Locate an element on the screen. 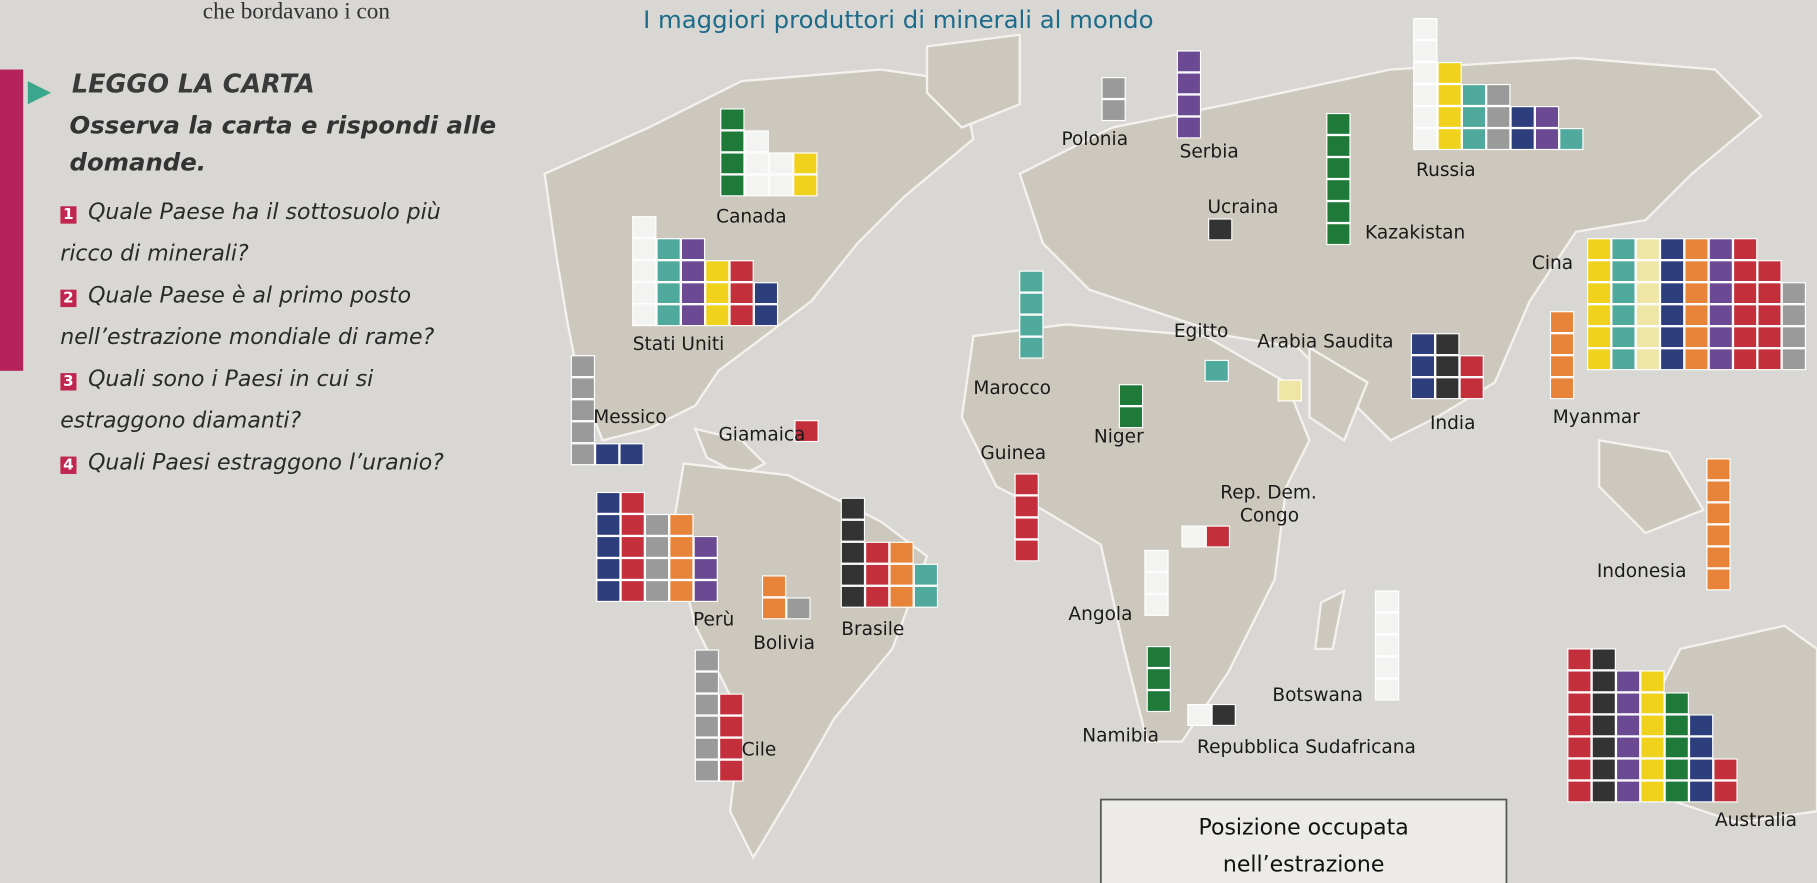 The width and height of the screenshot is (1817, 883). country-label: Rep. Dem. Congo is located at coordinates (1268, 504).